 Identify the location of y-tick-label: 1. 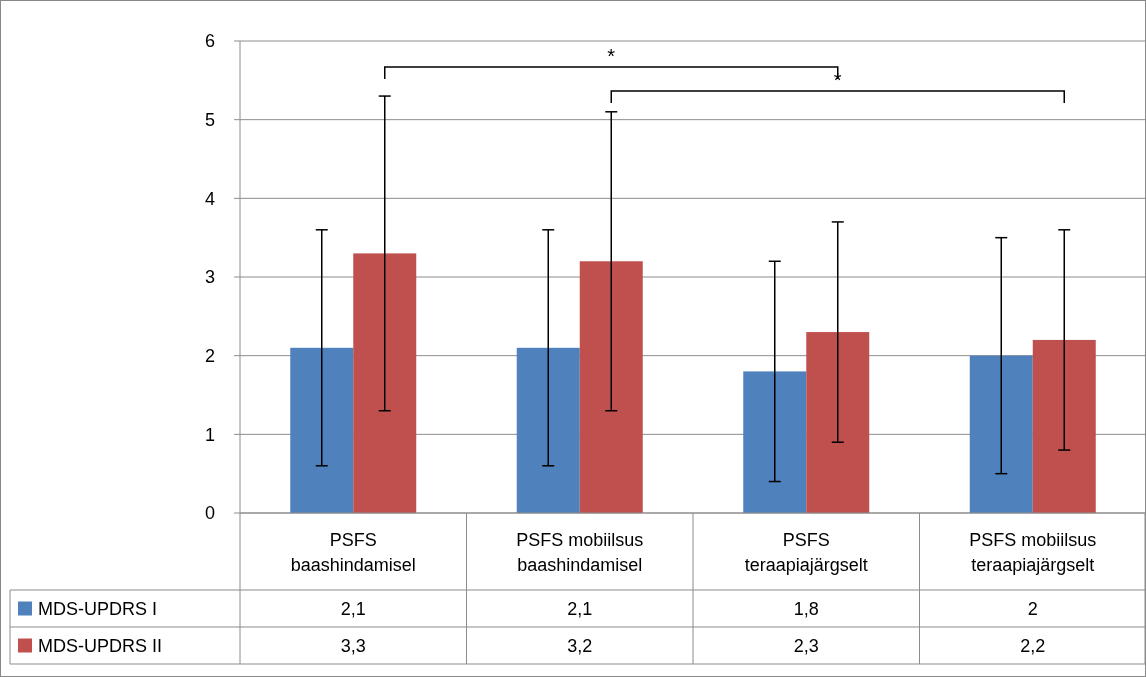
(209, 434).